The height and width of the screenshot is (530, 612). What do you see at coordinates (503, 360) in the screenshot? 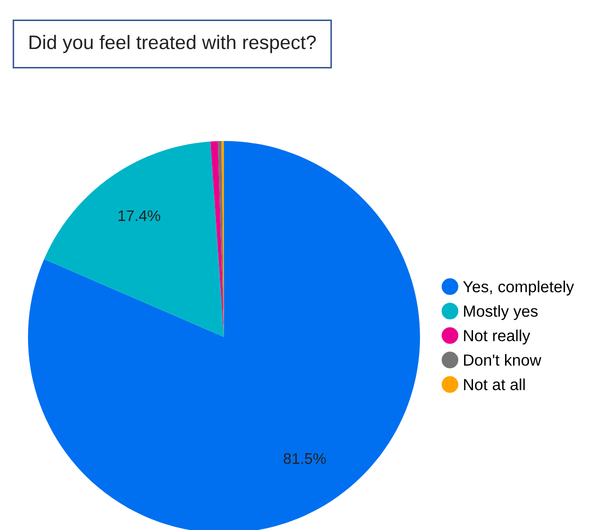
I see `legend-label: Don't know` at bounding box center [503, 360].